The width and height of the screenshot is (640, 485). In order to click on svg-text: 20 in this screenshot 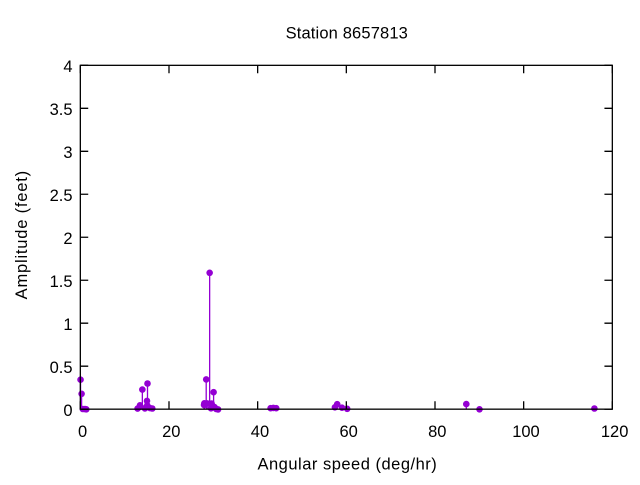, I will do `click(171, 432)`.